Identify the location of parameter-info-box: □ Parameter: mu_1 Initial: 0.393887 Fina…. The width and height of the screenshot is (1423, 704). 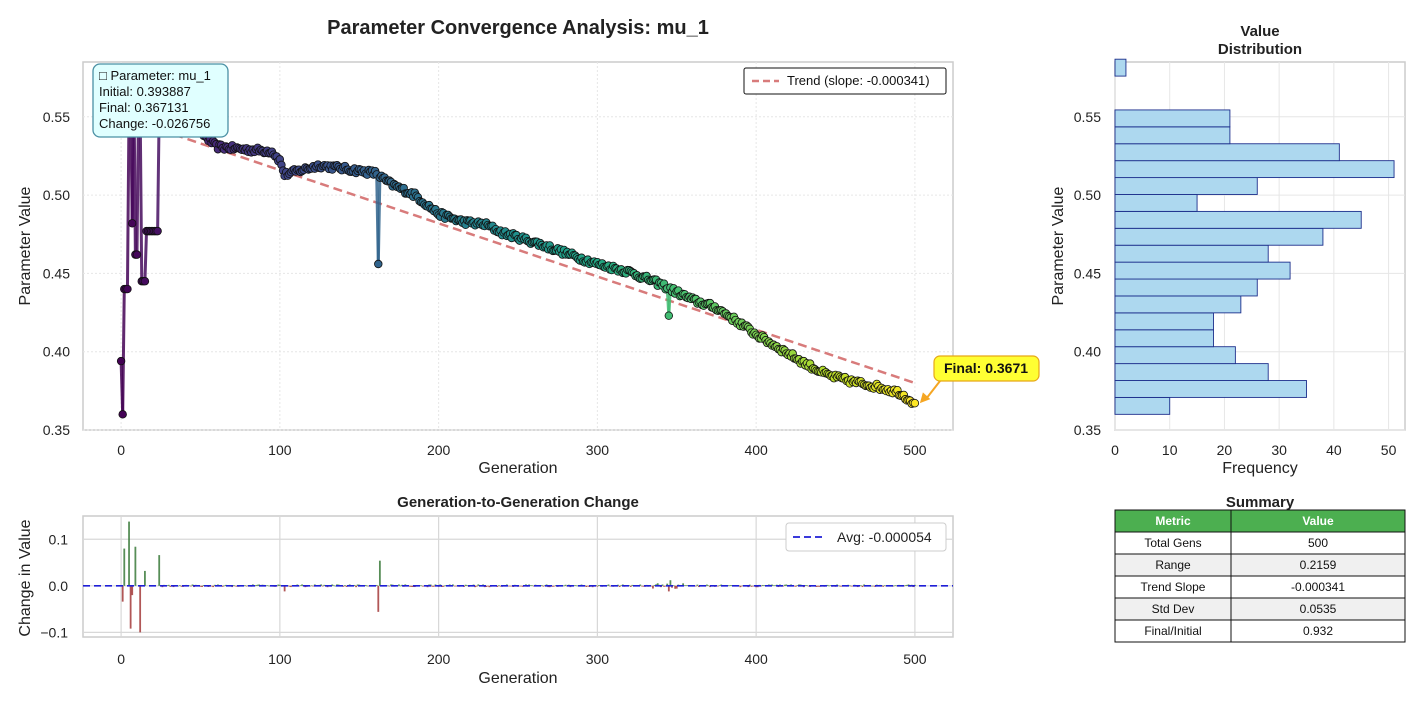
(160, 100).